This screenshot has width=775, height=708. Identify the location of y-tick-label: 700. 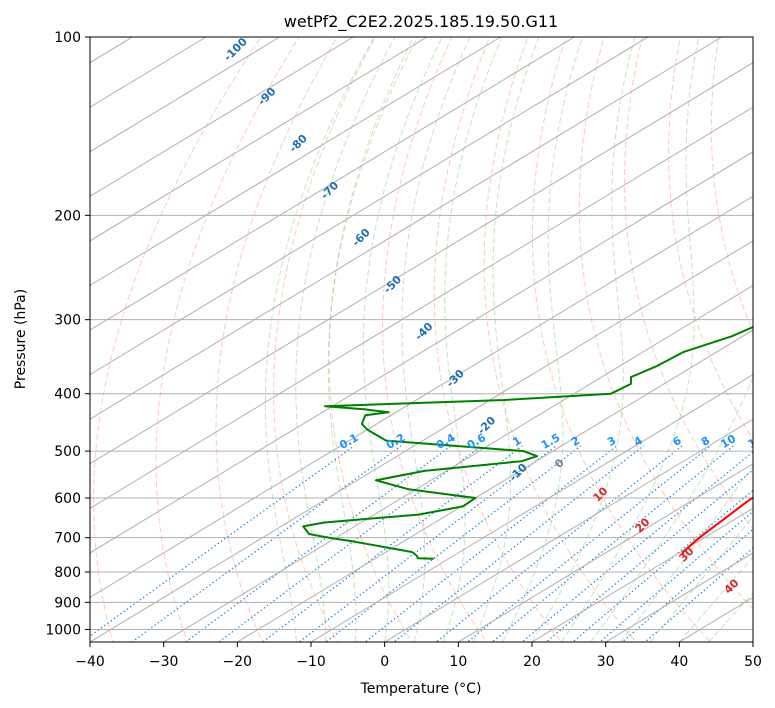
(67, 539).